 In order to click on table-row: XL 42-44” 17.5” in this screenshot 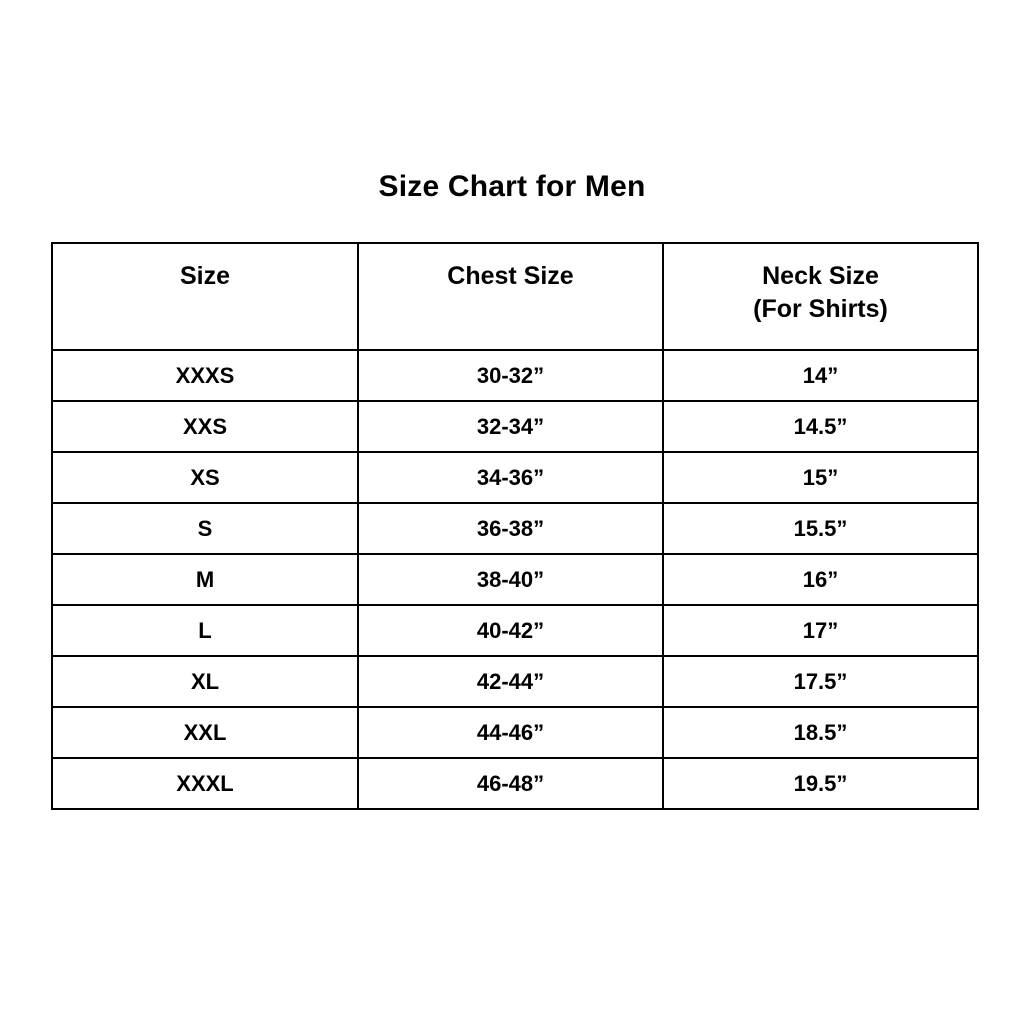, I will do `click(515, 681)`.